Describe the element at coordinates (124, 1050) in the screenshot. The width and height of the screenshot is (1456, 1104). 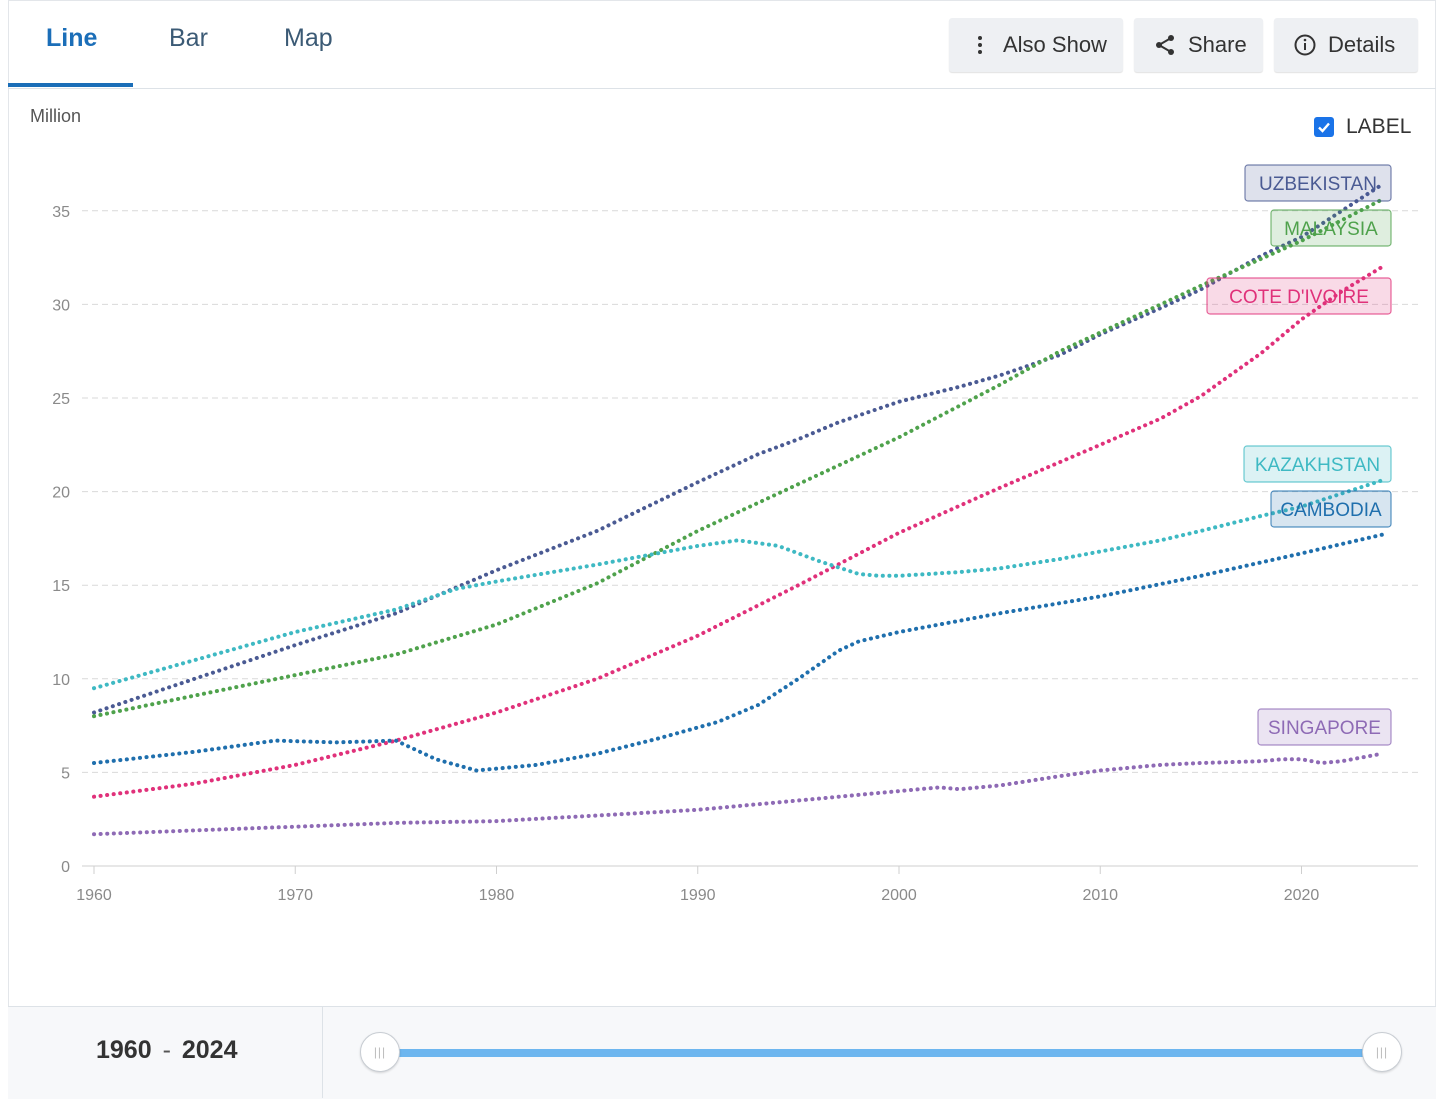
I see `range-start: 1960` at that location.